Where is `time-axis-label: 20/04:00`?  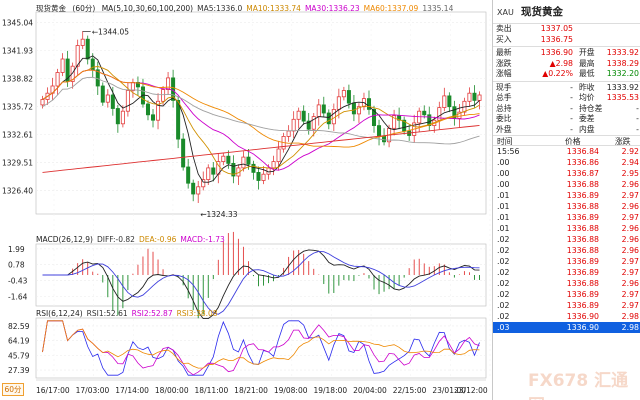
time-axis-label: 20/04:00 is located at coordinates (370, 390).